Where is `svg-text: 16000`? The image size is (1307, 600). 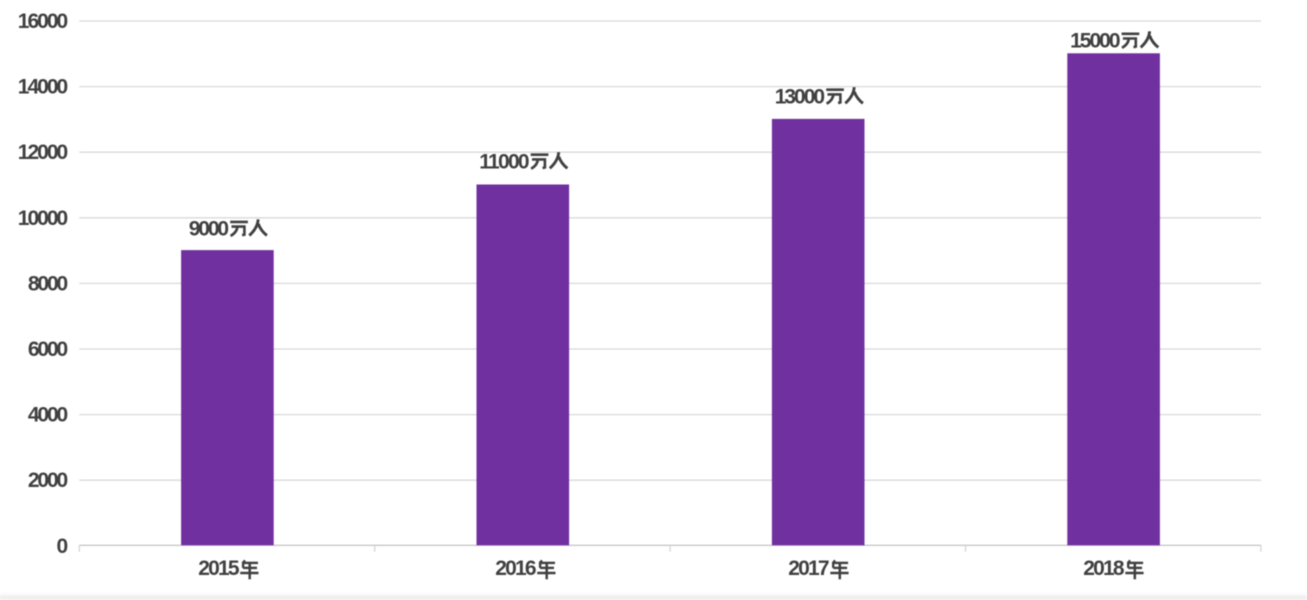 svg-text: 16000 is located at coordinates (43, 21).